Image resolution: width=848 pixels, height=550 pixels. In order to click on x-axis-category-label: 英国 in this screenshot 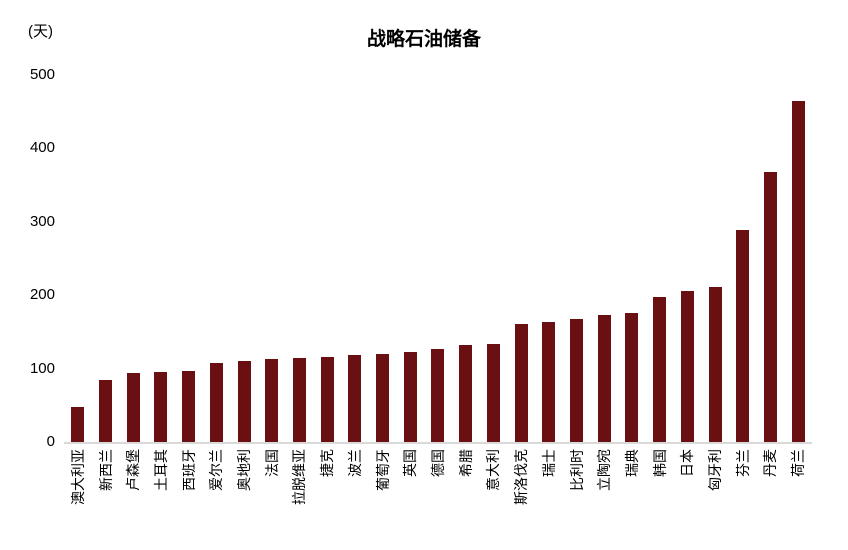, I will do `click(410, 463)`.